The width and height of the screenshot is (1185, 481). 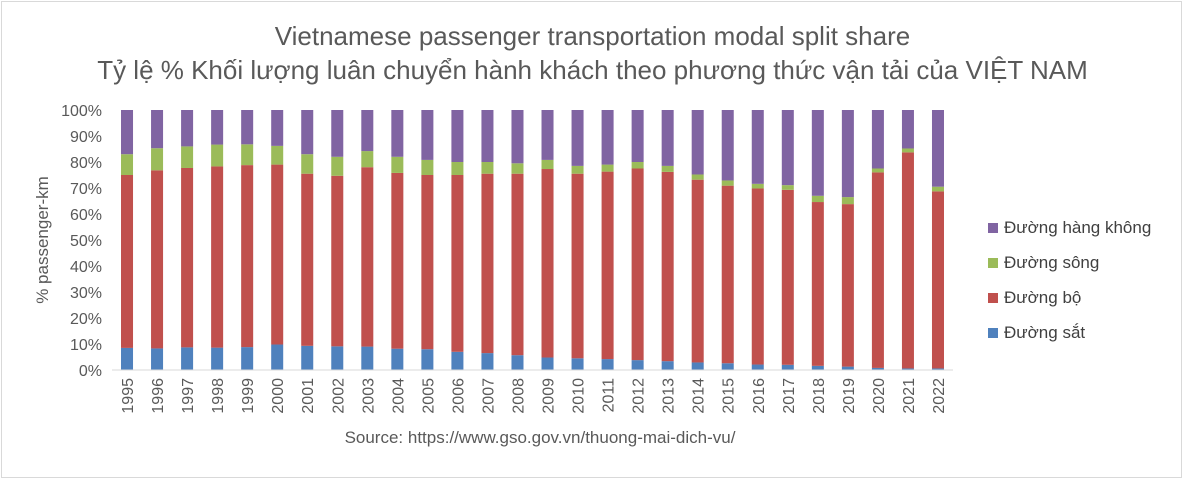 What do you see at coordinates (308, 396) in the screenshot?
I see `x-tick-label: 2001` at bounding box center [308, 396].